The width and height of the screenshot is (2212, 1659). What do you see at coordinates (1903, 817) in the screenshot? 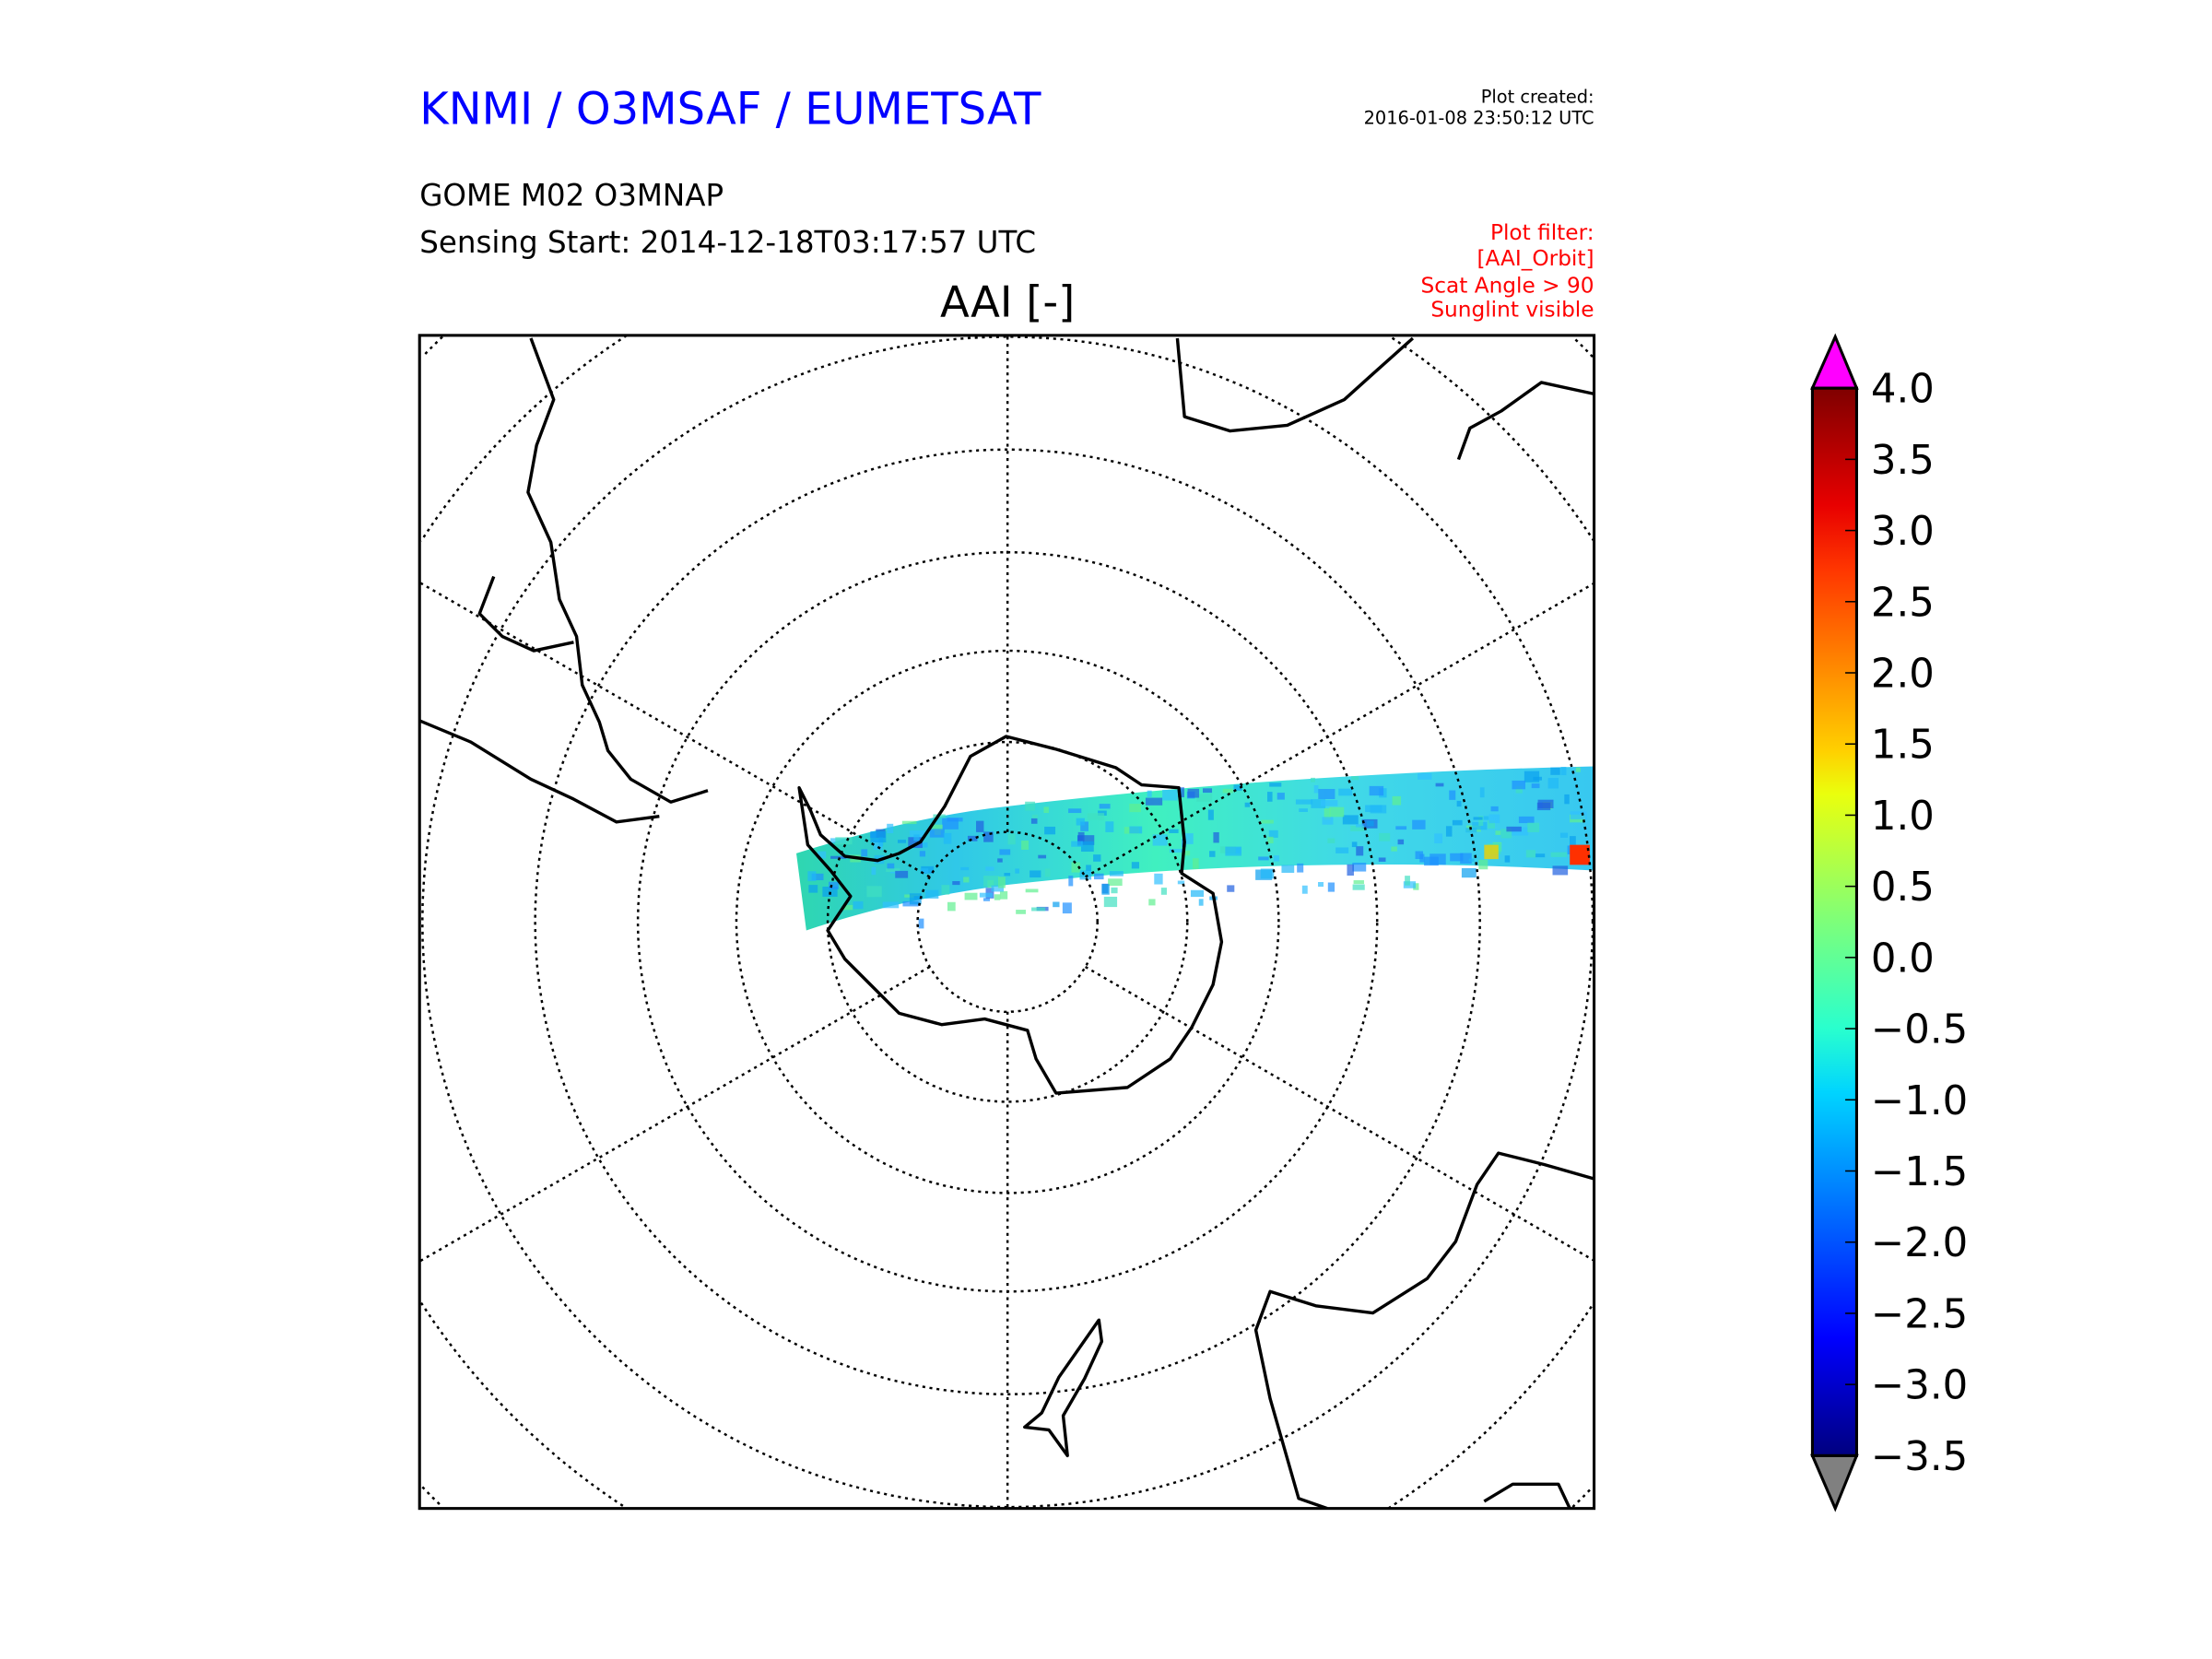
I see `colorbar-tick-label: 1.0` at bounding box center [1903, 817].